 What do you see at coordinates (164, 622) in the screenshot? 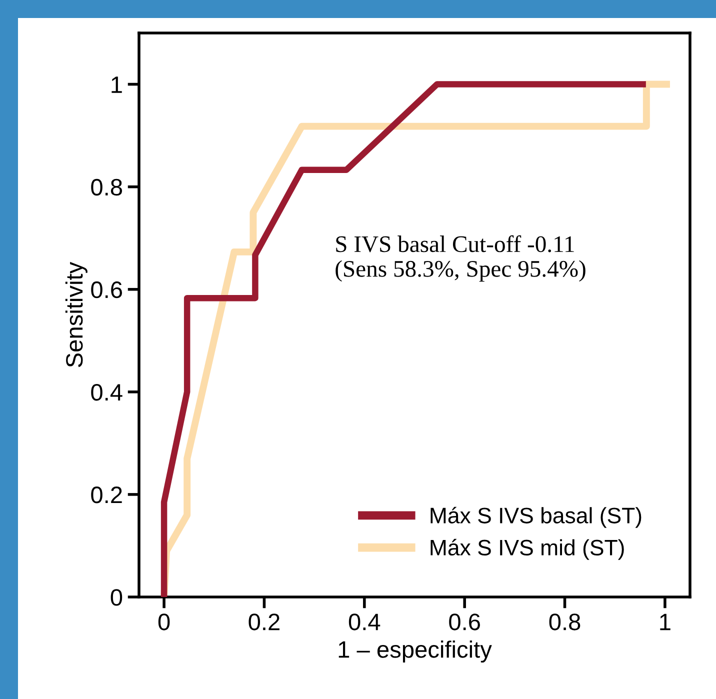
I see `x-tick-label: 0` at bounding box center [164, 622].